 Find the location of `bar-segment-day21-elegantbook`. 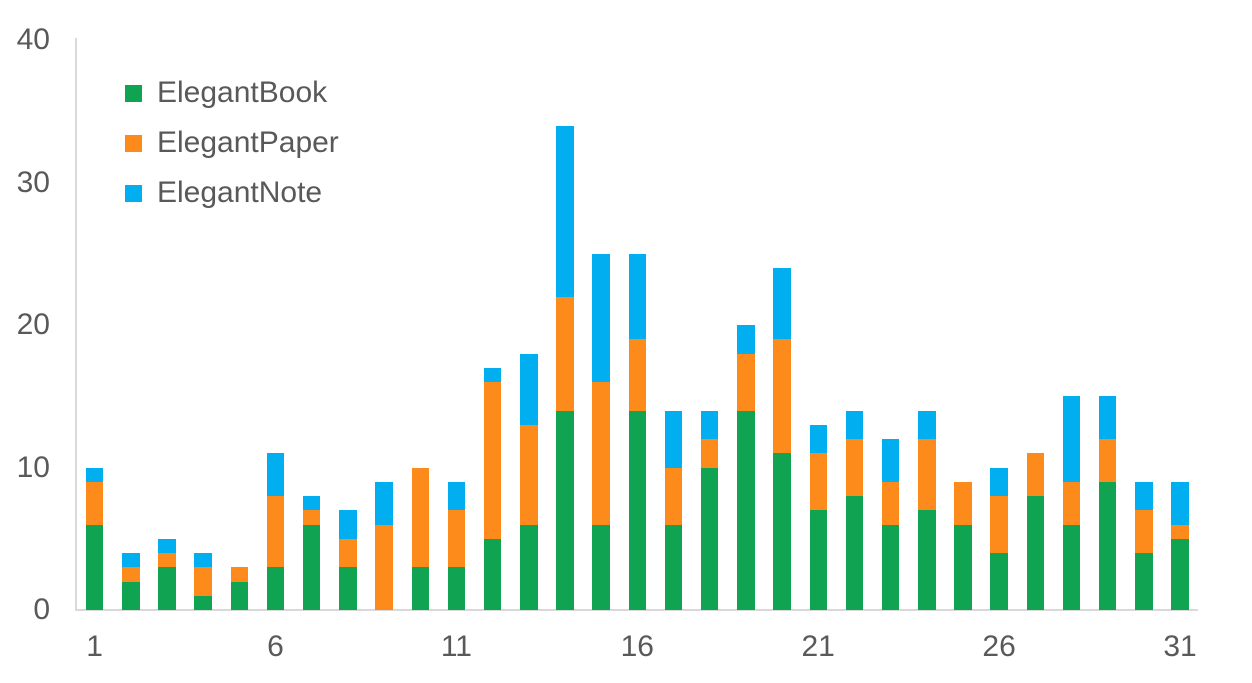

bar-segment-day21-elegantbook is located at coordinates (818, 560).